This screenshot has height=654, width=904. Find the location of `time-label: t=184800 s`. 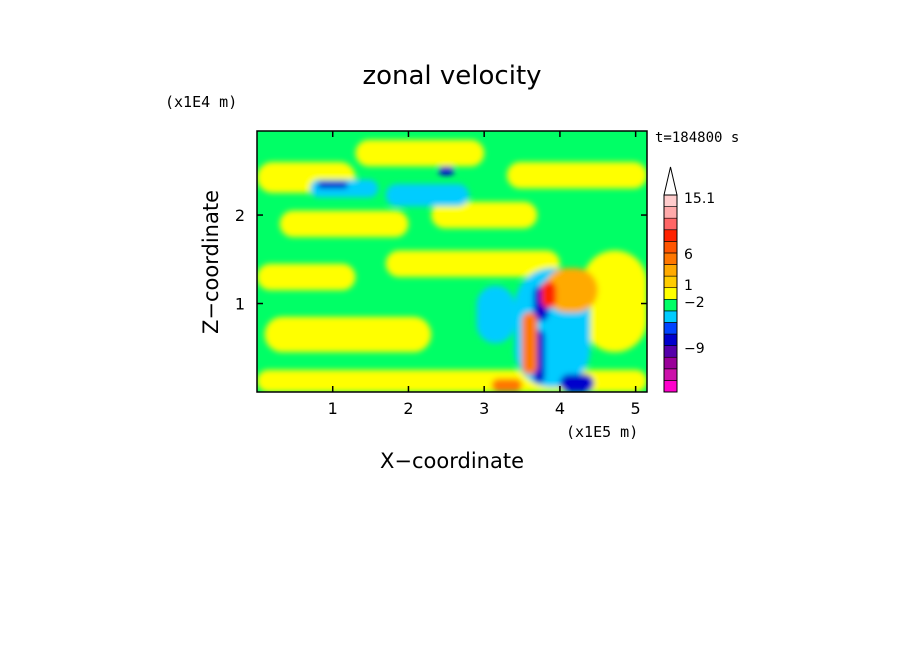

time-label: t=184800 s is located at coordinates (697, 138).